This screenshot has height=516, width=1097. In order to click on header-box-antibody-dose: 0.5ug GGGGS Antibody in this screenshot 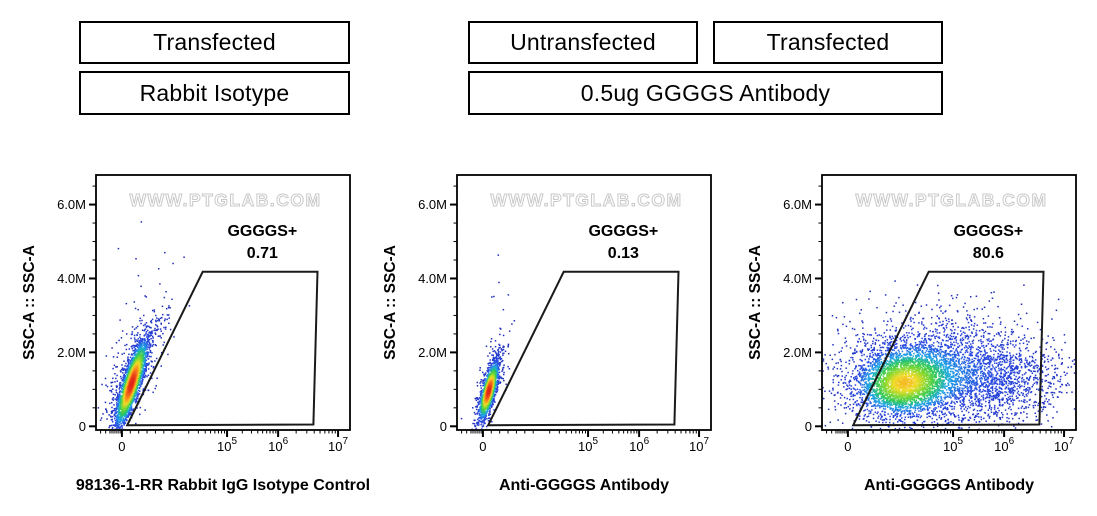, I will do `click(705, 93)`.